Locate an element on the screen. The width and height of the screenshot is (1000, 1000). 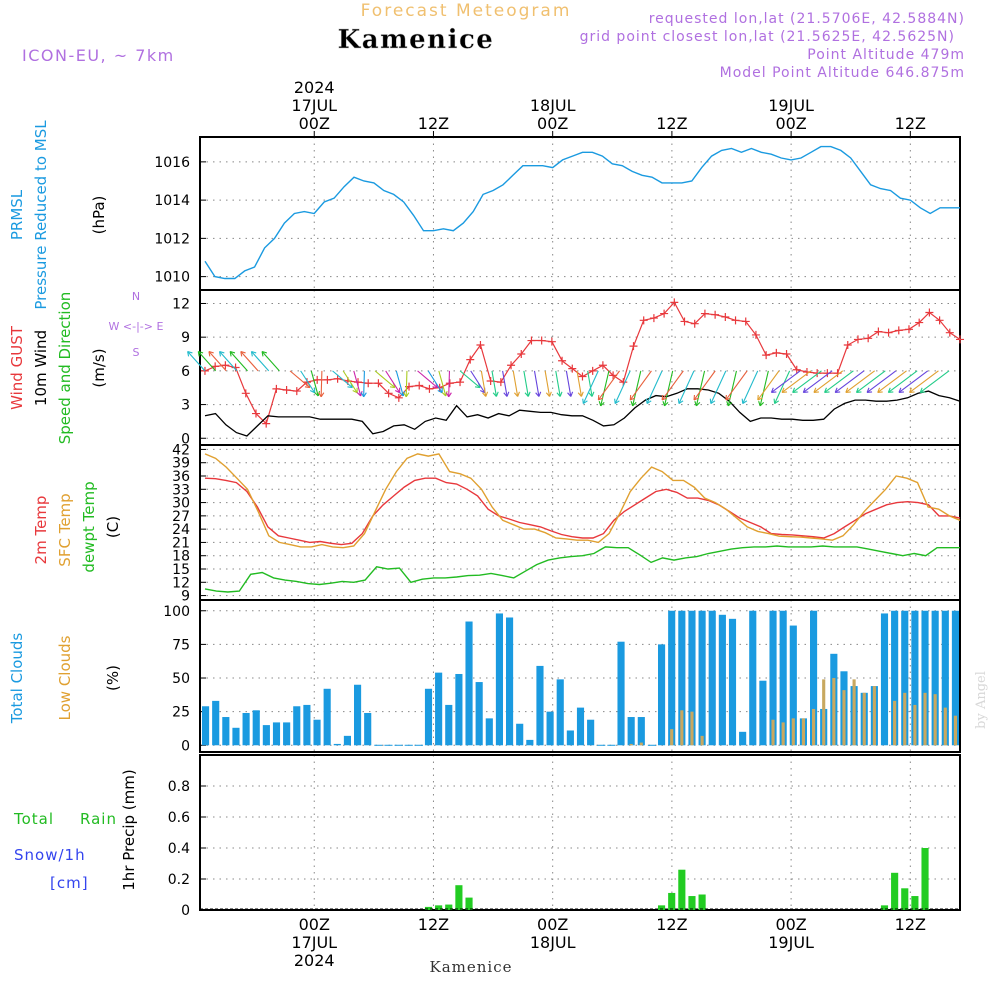
requested-coords: requested lon,lat (21.5706E, 42.5884N) is located at coordinates (807, 19).